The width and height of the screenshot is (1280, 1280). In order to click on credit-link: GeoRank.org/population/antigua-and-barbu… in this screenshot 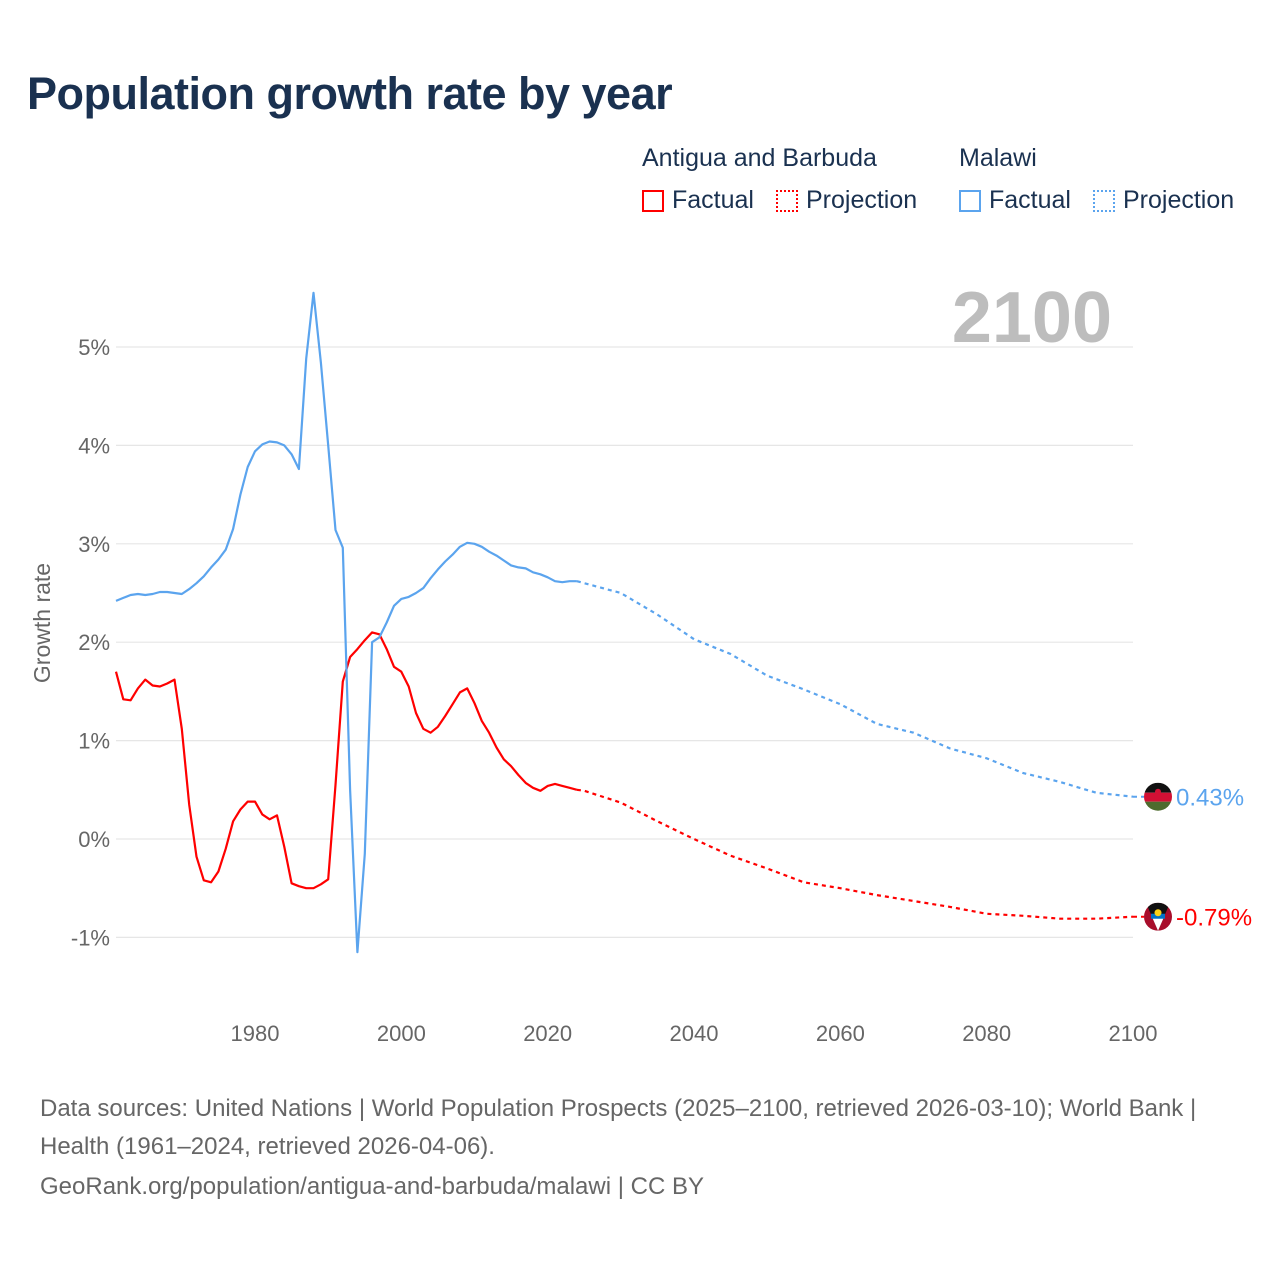, I will do `click(372, 1186)`.